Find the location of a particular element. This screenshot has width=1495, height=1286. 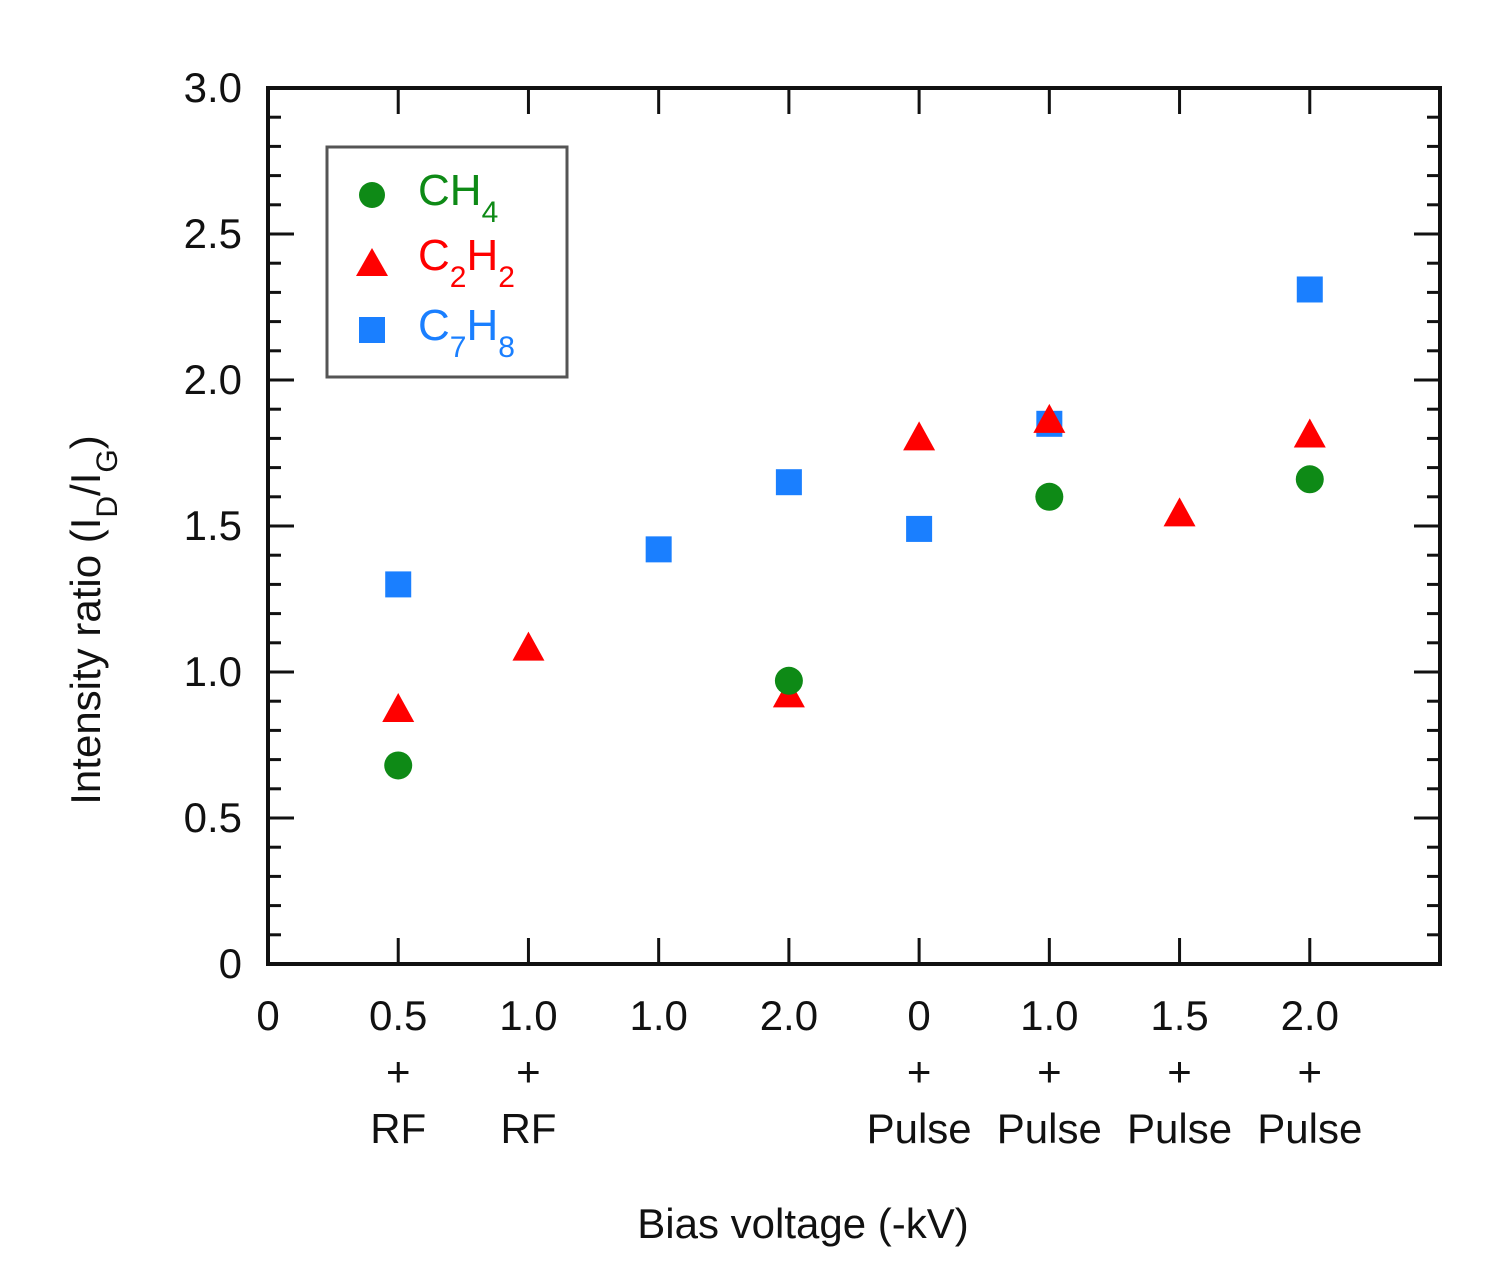

legend-c2h2-s1: 2 is located at coordinates (458, 277).